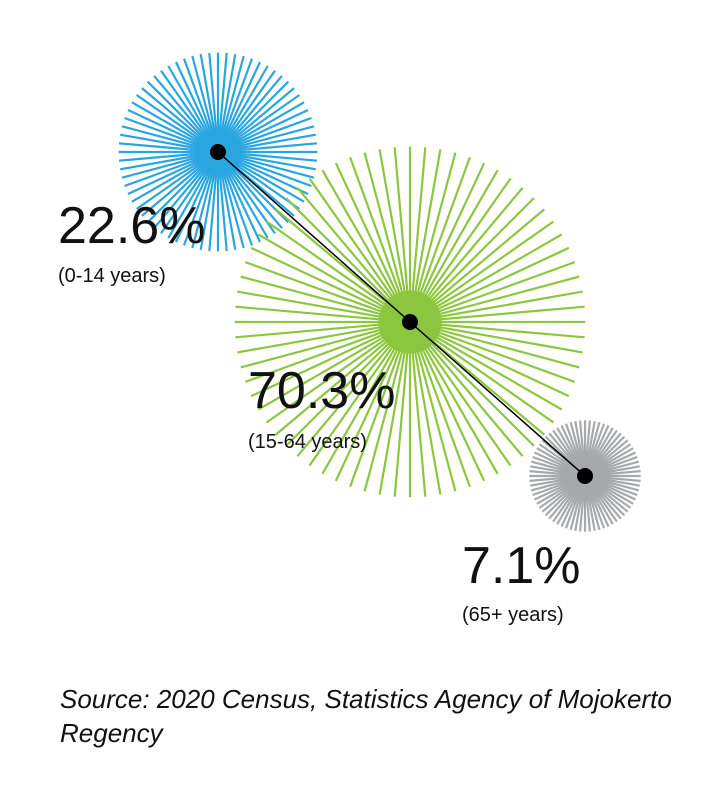 The image size is (712, 786). Describe the element at coordinates (112, 276) in the screenshot. I see `group-label-0-14: (0-14 years)` at that location.